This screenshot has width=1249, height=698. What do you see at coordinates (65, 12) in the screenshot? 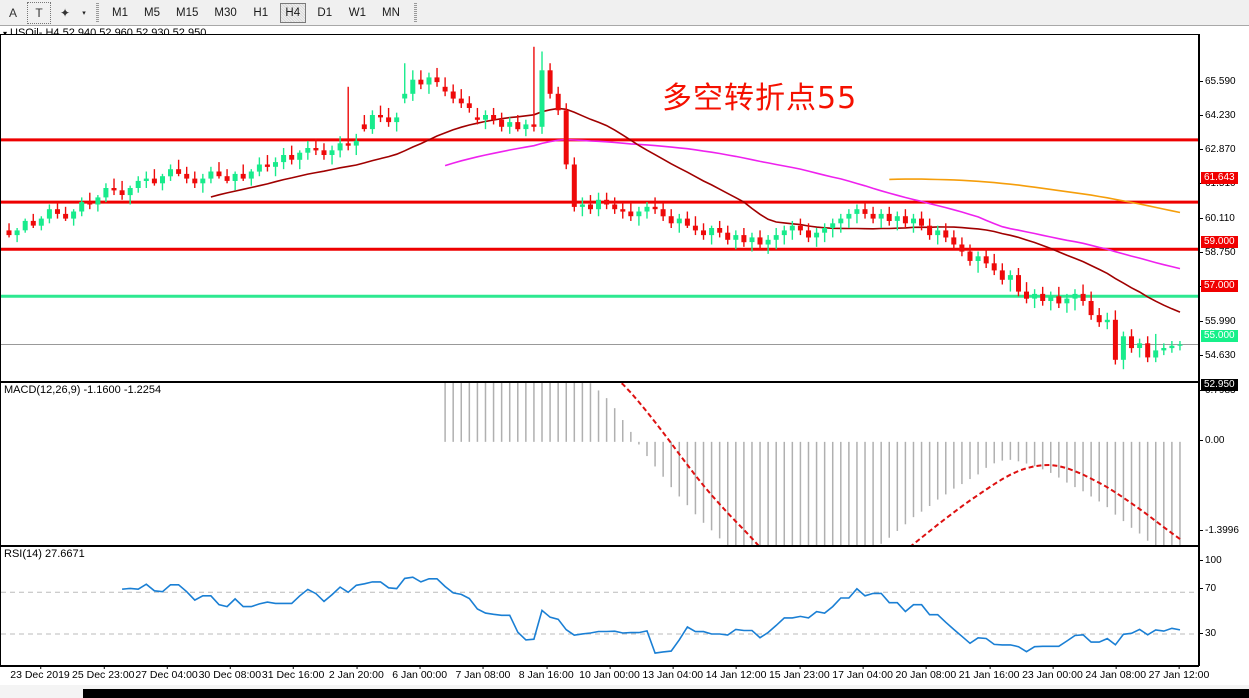
I see `objects-tool-icon: ✦` at bounding box center [65, 12].